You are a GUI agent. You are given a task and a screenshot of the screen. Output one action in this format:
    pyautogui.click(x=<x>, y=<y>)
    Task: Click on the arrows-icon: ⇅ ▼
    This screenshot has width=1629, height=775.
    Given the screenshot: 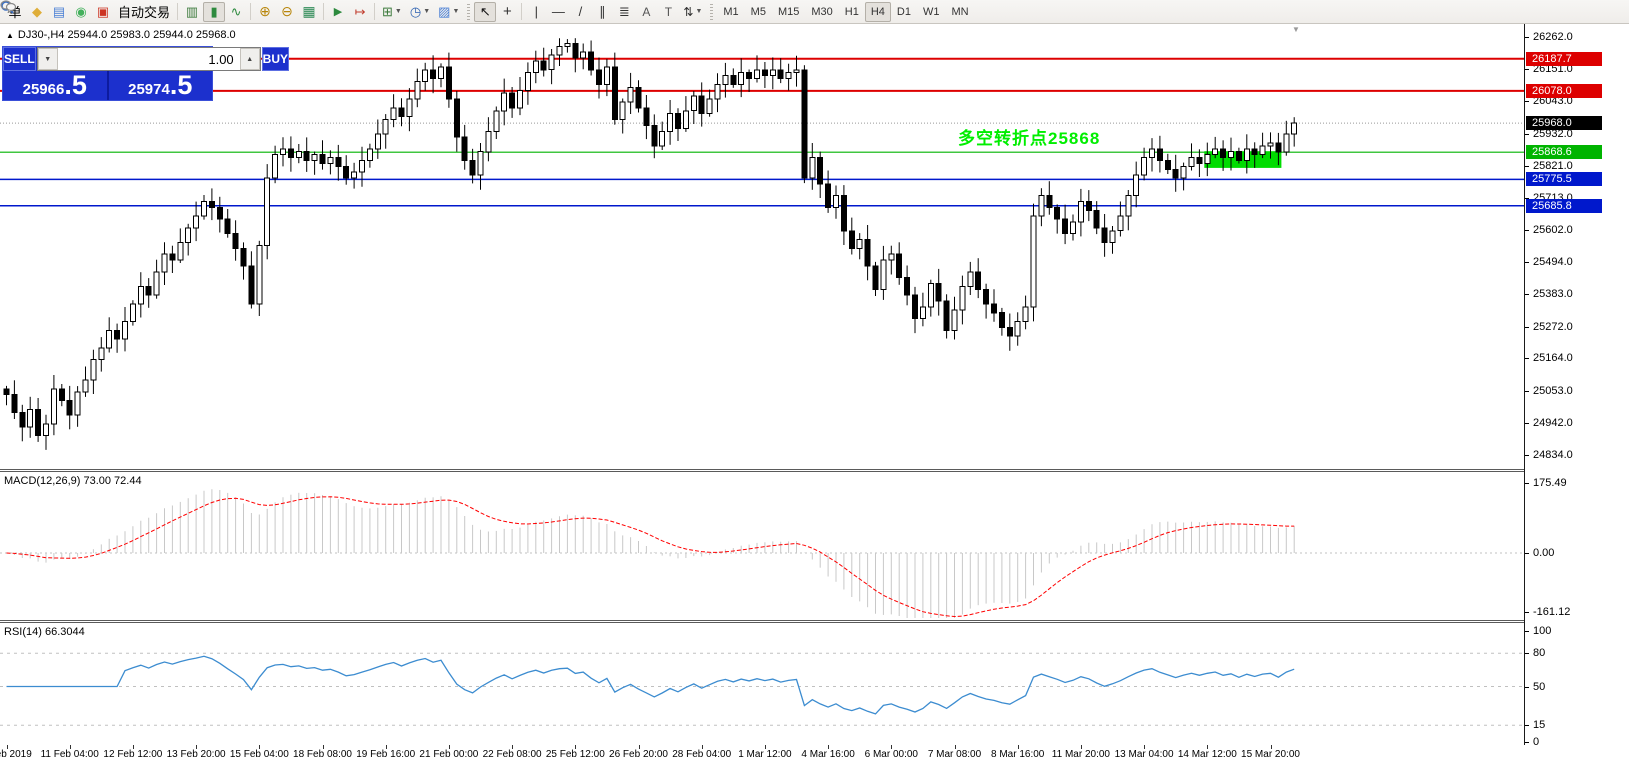 What is the action you would take?
    pyautogui.click(x=693, y=11)
    